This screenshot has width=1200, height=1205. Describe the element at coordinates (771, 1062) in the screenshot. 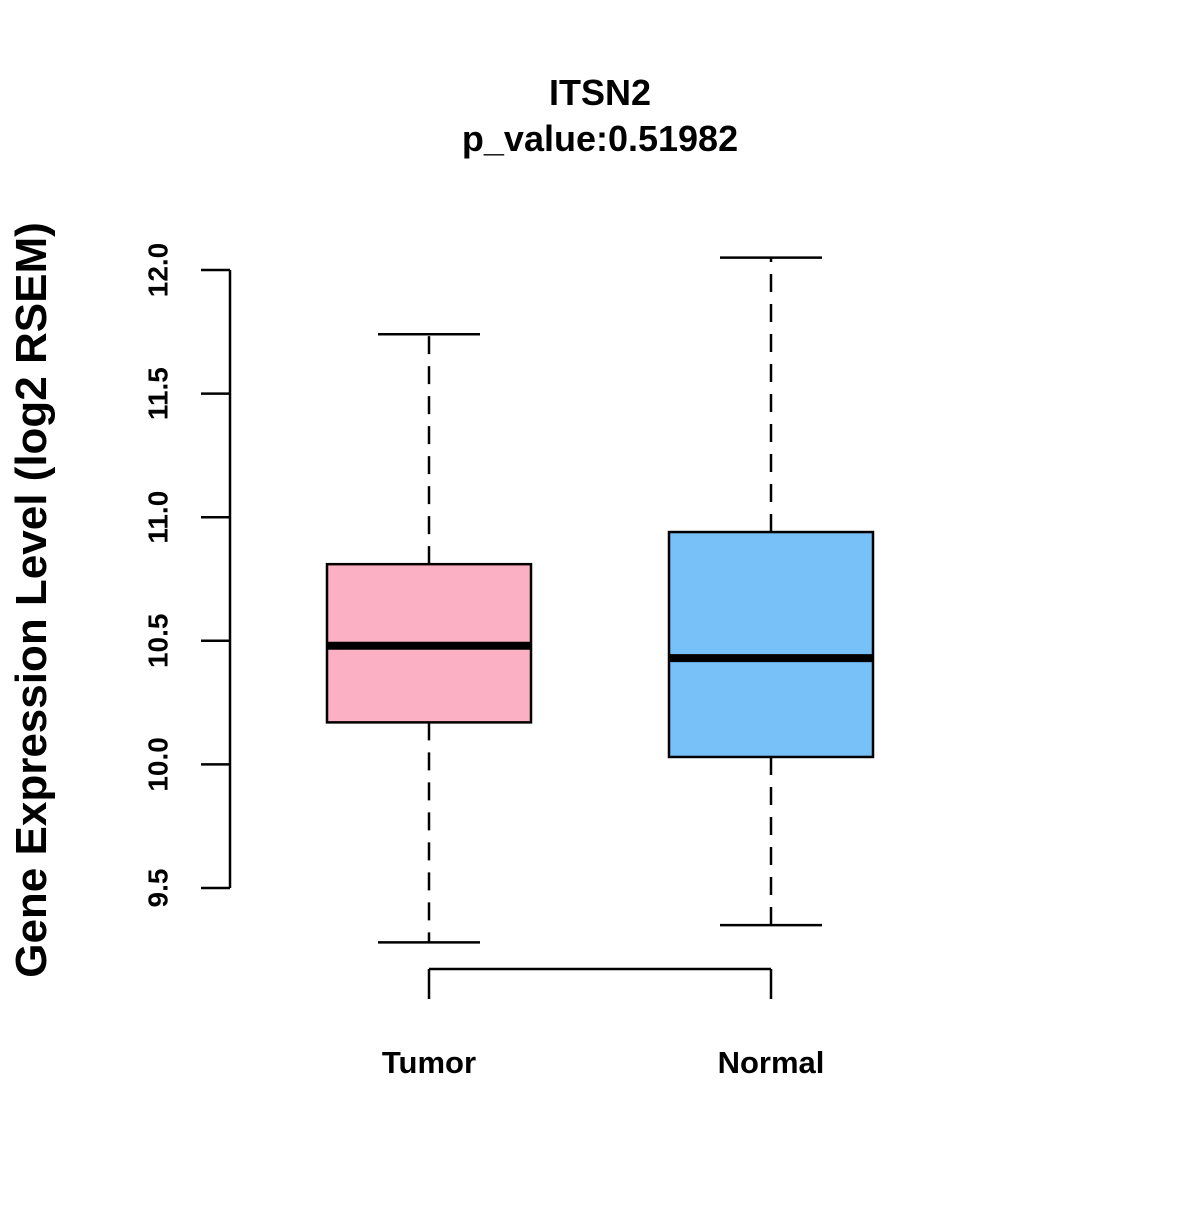

I see `x-category-label-normal: Normal` at that location.